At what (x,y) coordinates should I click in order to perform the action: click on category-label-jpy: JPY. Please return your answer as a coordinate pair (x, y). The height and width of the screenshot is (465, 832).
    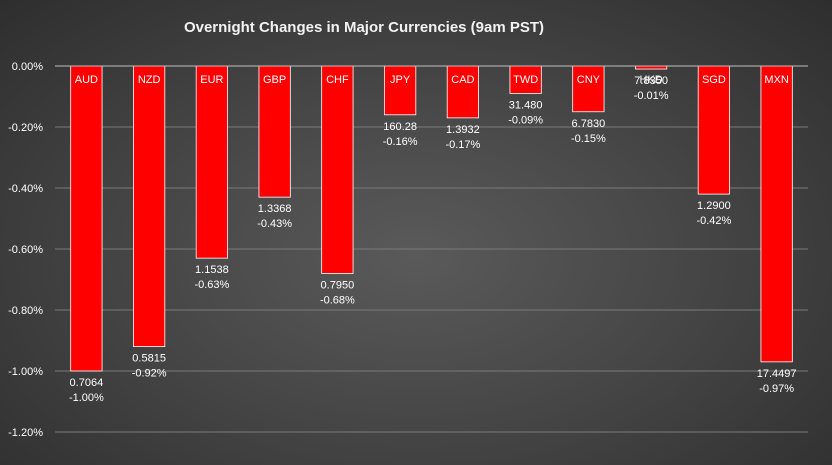
    Looking at the image, I should click on (400, 80).